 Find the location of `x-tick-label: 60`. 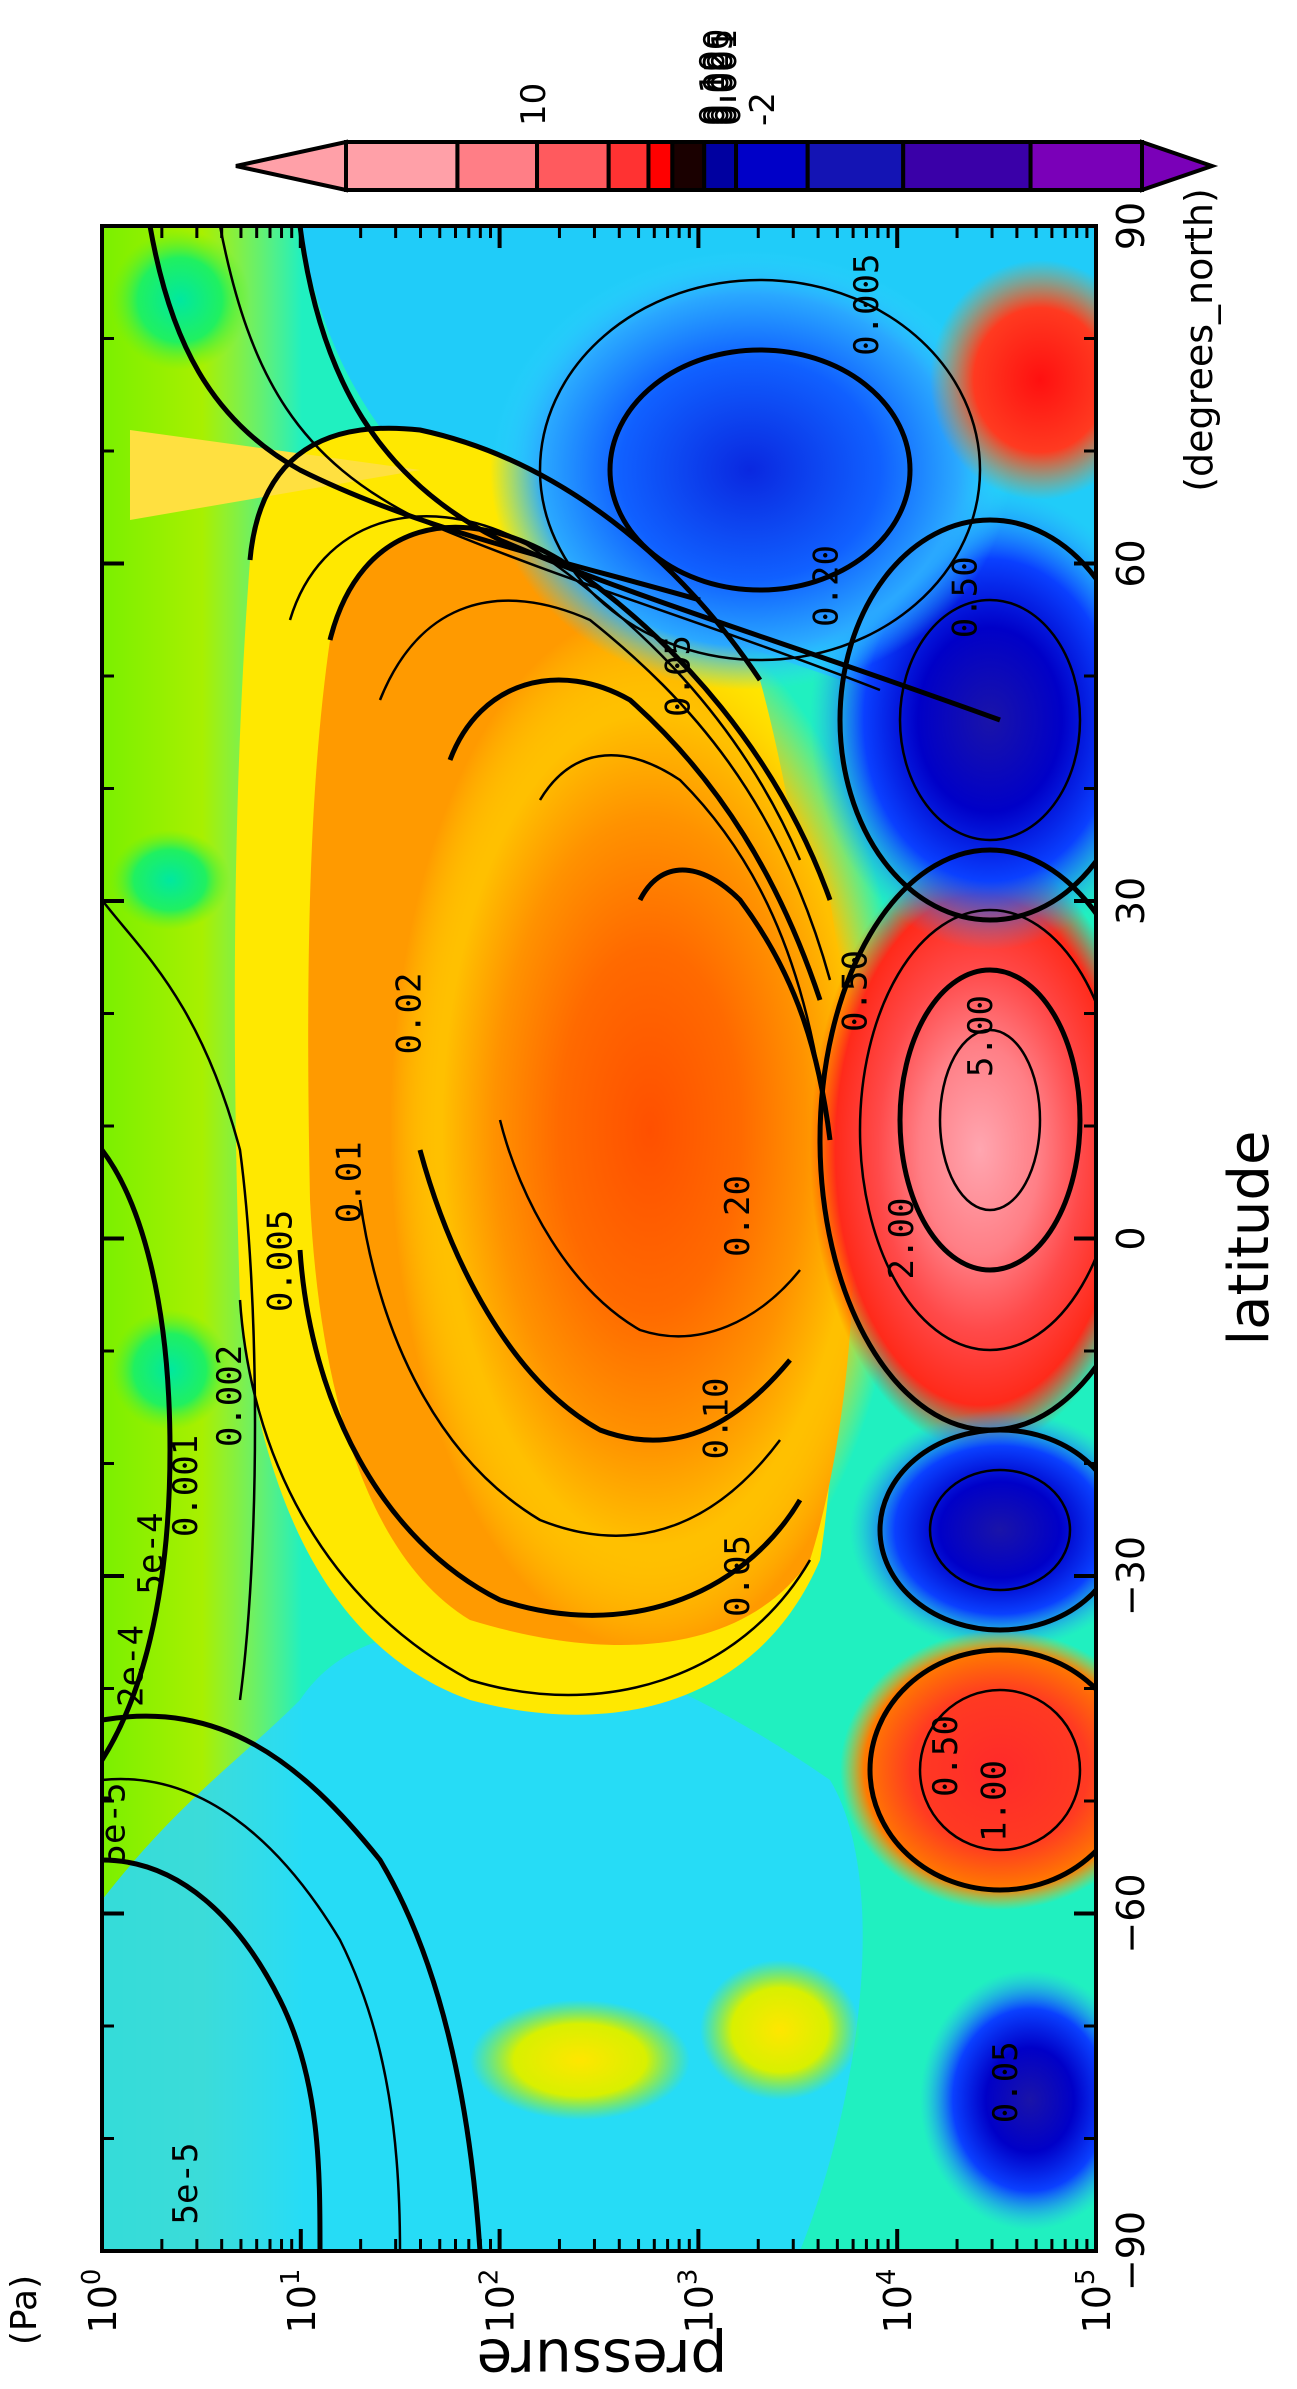

x-tick-label: 60 is located at coordinates (1131, 563).